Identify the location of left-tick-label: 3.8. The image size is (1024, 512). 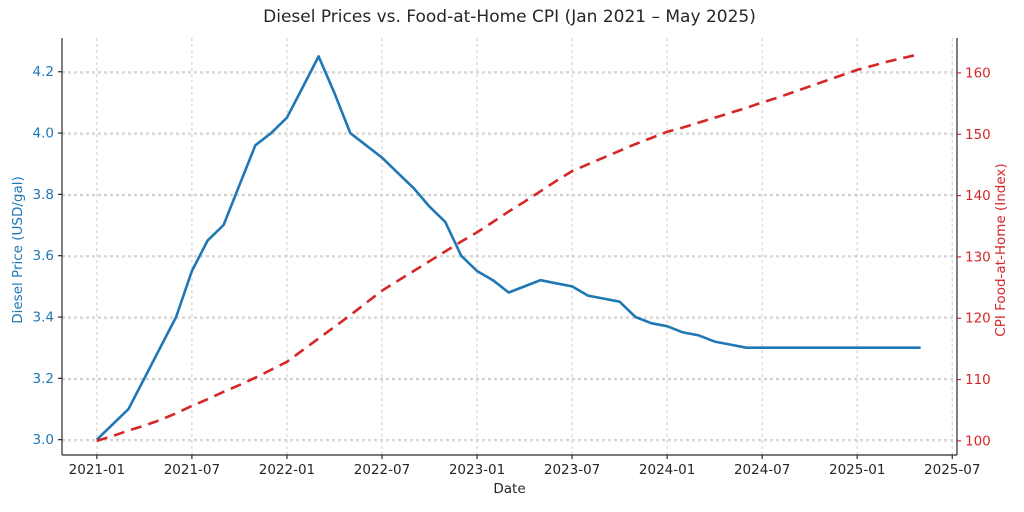
(43, 195).